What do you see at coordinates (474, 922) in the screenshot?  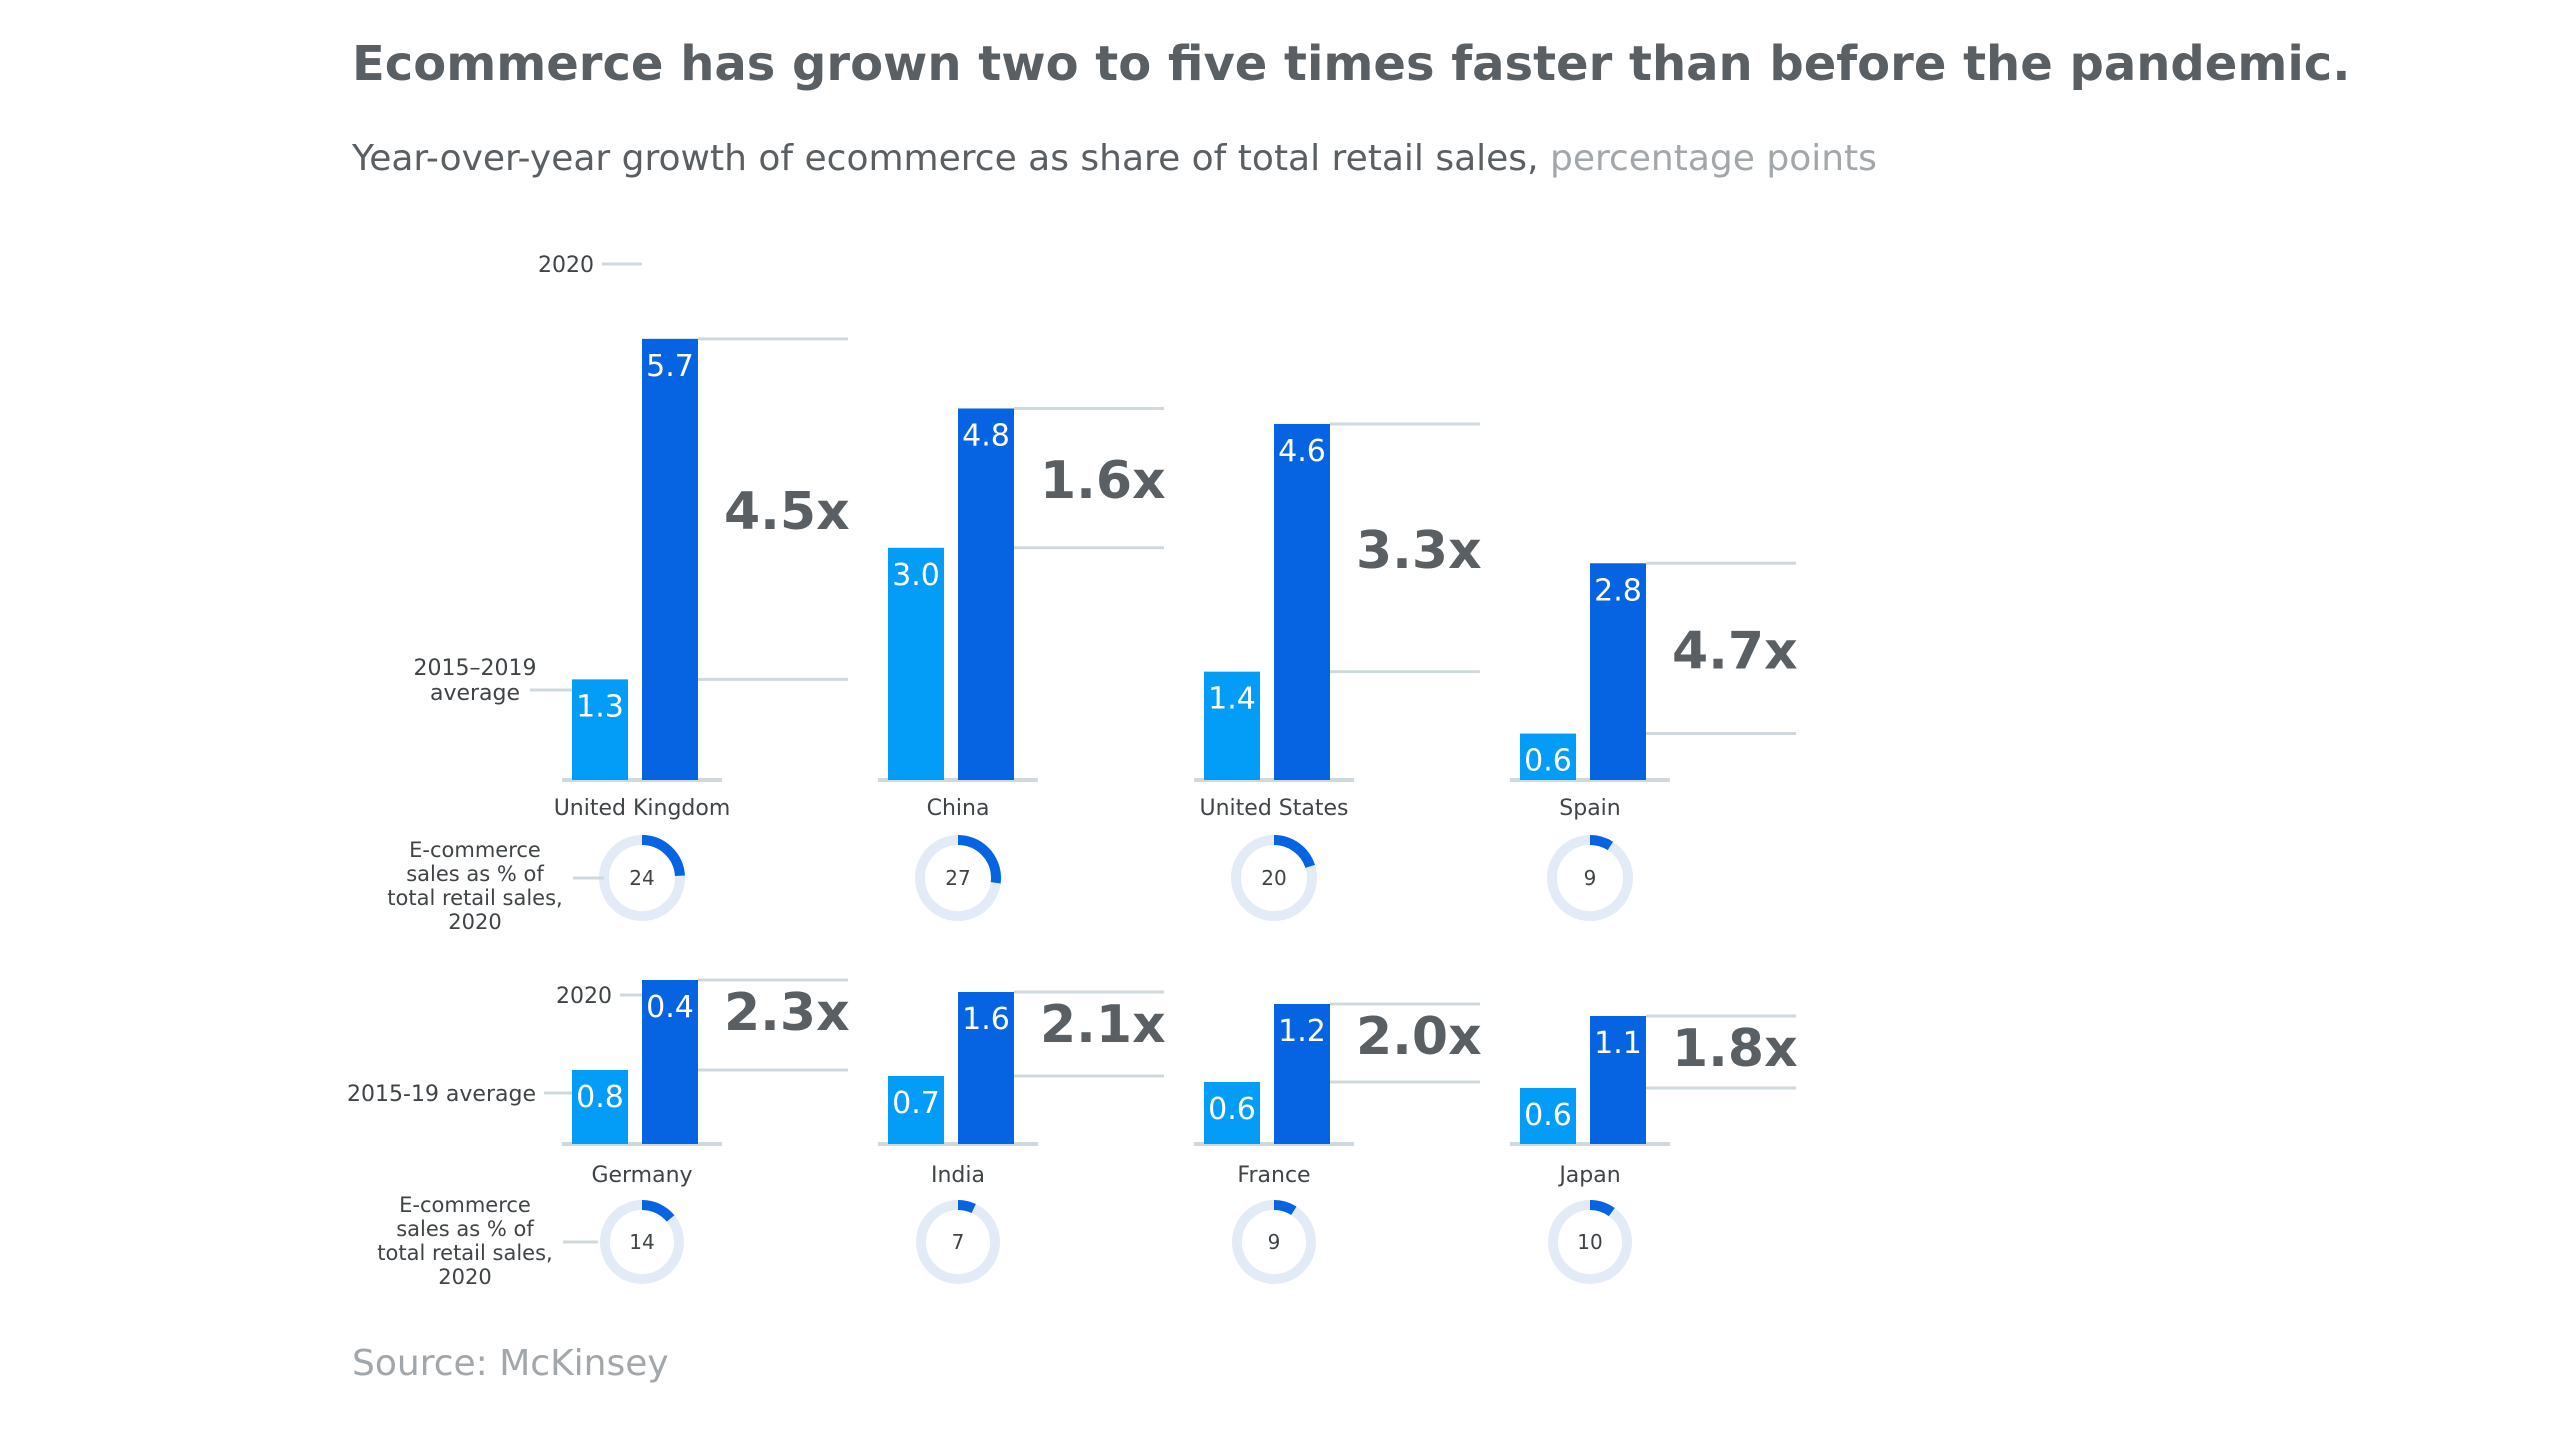 I see `donut-caption-row1-line4: 2020` at bounding box center [474, 922].